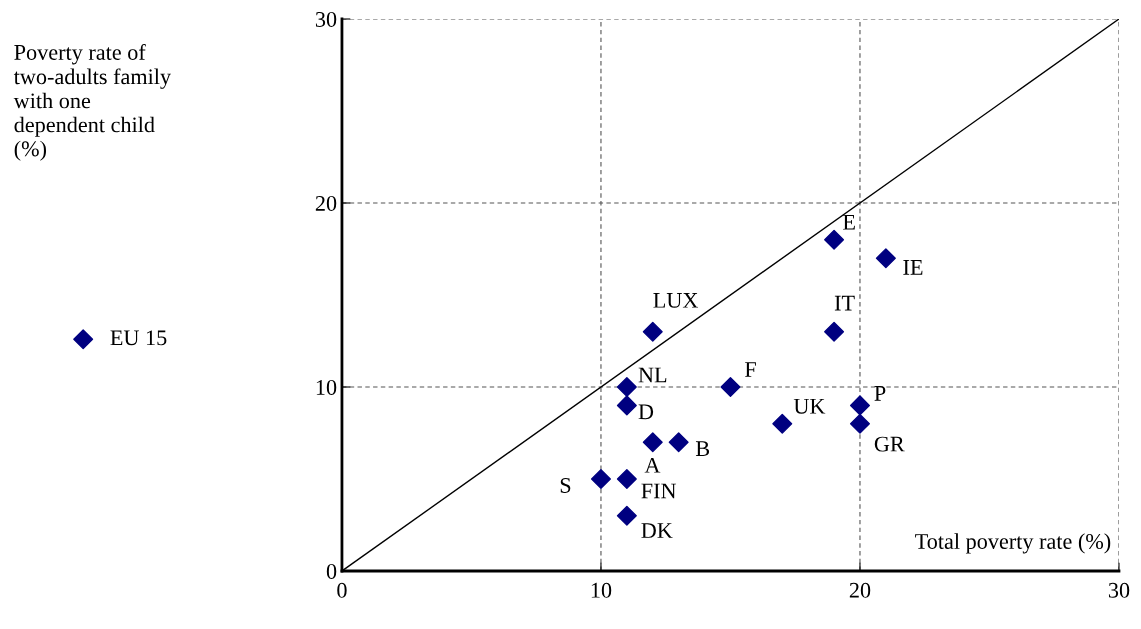 The image size is (1141, 629). I want to click on annotation: S, so click(565, 485).